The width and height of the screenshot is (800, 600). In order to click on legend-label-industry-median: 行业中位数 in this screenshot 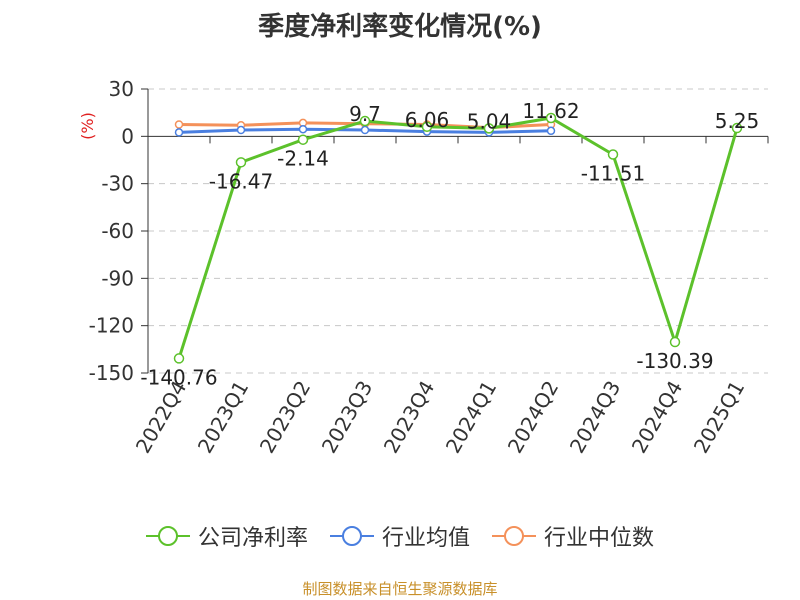, I will do `click(599, 538)`.